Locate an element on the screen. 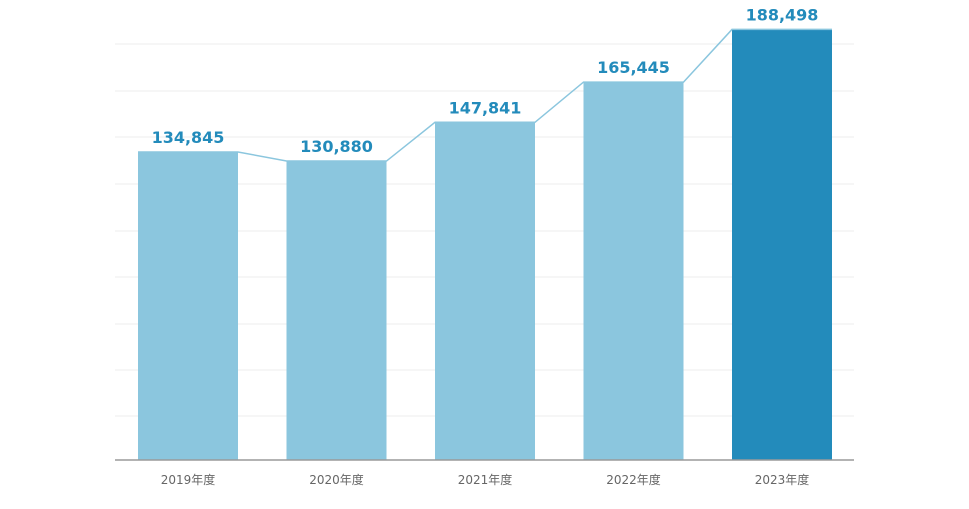 The width and height of the screenshot is (969, 509). value-label-2021年度: 147,841 is located at coordinates (485, 107).